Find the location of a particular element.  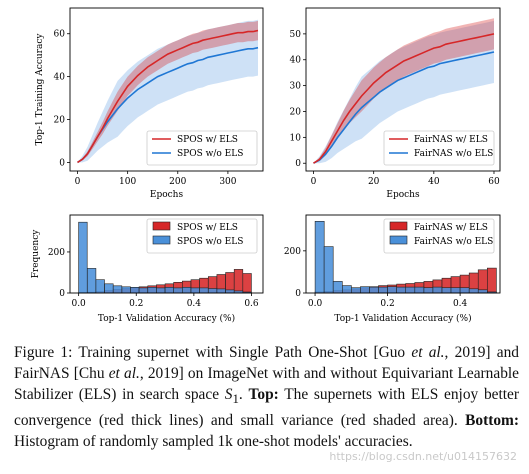

y-tick-label: 40 is located at coordinates (296, 61).